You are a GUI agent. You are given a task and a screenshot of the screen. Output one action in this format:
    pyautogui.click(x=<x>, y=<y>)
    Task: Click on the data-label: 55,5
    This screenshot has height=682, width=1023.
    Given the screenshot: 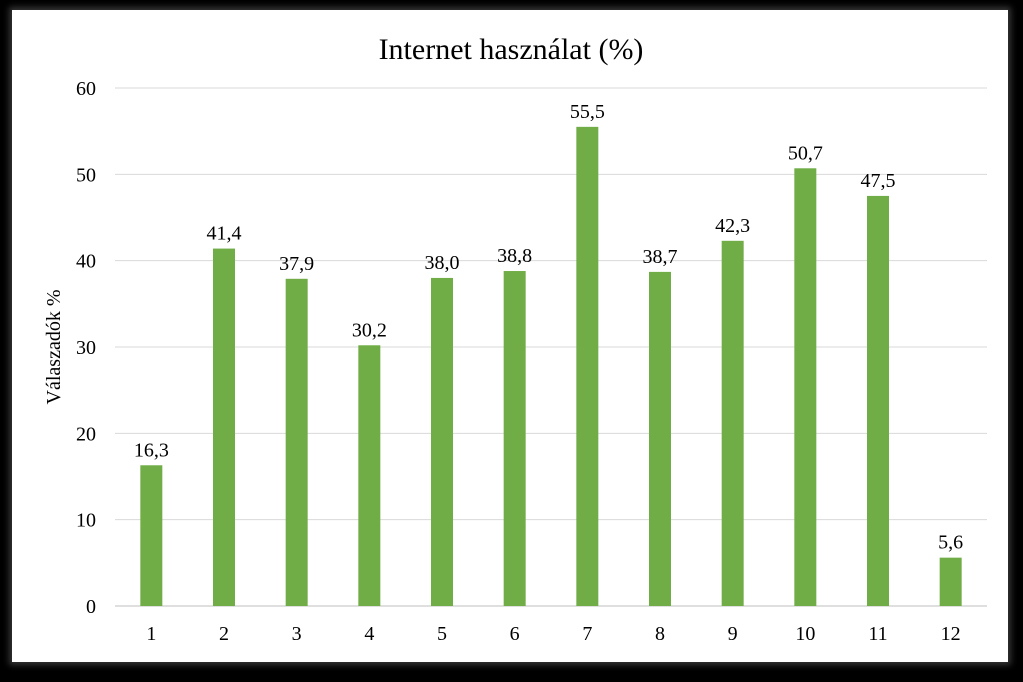 What is the action you would take?
    pyautogui.click(x=587, y=112)
    